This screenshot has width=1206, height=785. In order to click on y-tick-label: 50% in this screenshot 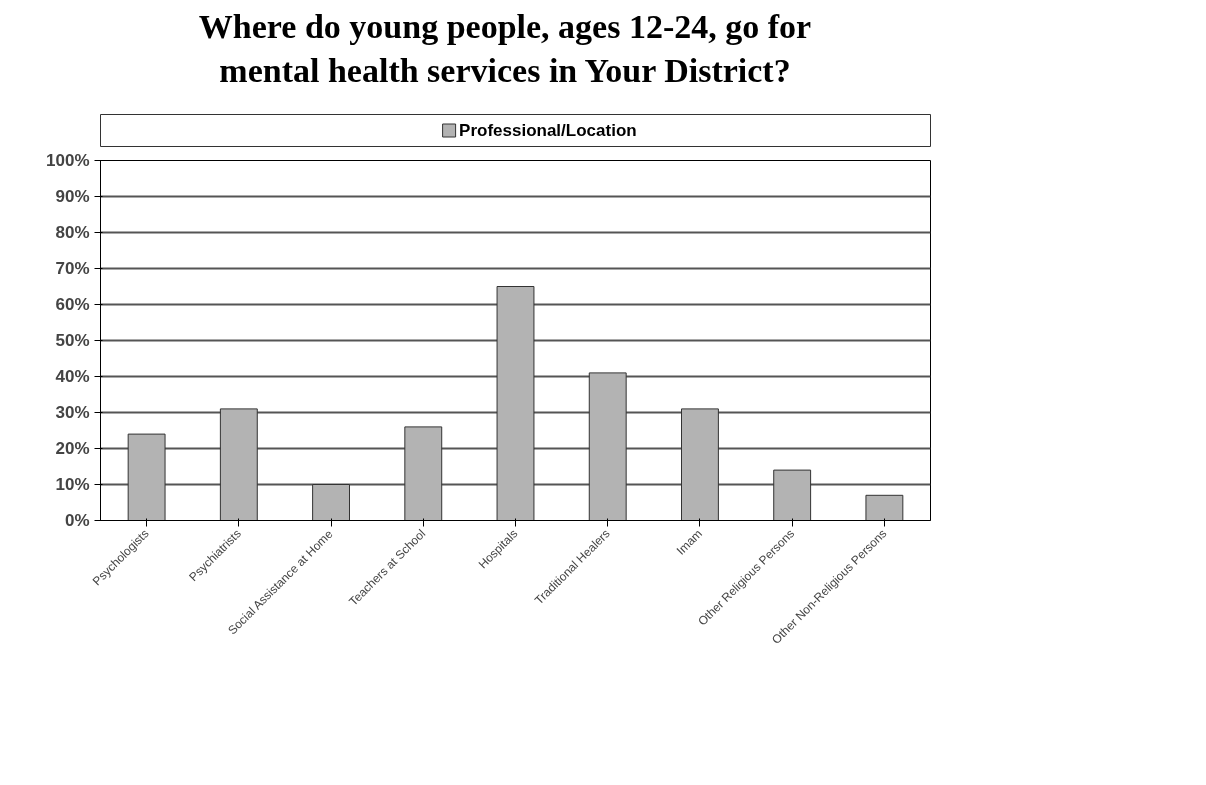, I will do `click(72, 340)`.